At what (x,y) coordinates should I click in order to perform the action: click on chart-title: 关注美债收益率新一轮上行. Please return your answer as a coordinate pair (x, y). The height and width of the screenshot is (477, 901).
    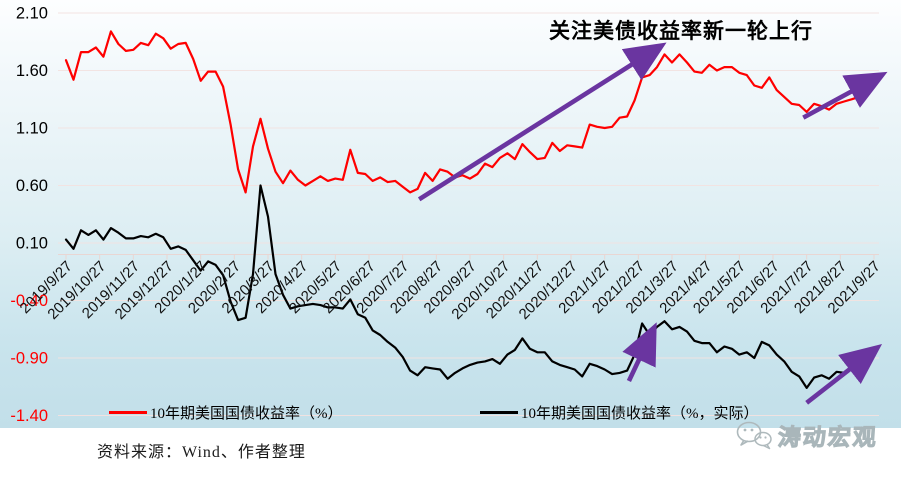
    Looking at the image, I should click on (681, 31).